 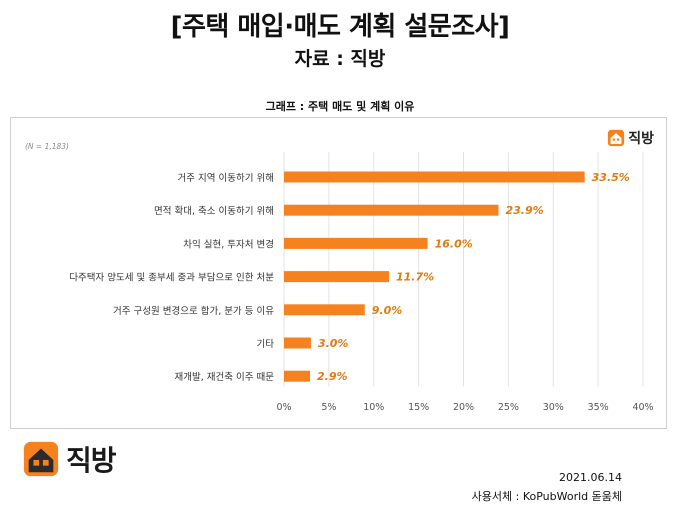 What do you see at coordinates (340, 27) in the screenshot?
I see `page-title: [주택 매입·매도 계획 설문조사]` at bounding box center [340, 27].